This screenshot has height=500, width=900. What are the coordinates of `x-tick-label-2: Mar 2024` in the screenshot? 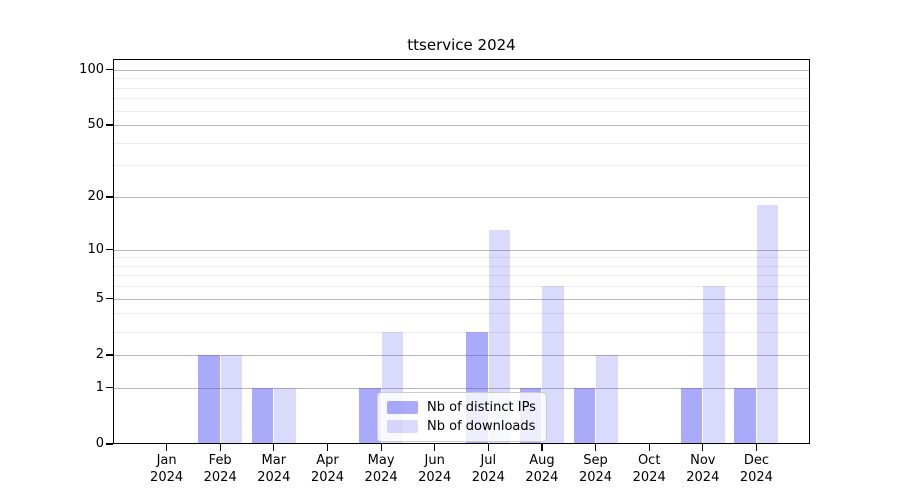 It's located at (274, 469).